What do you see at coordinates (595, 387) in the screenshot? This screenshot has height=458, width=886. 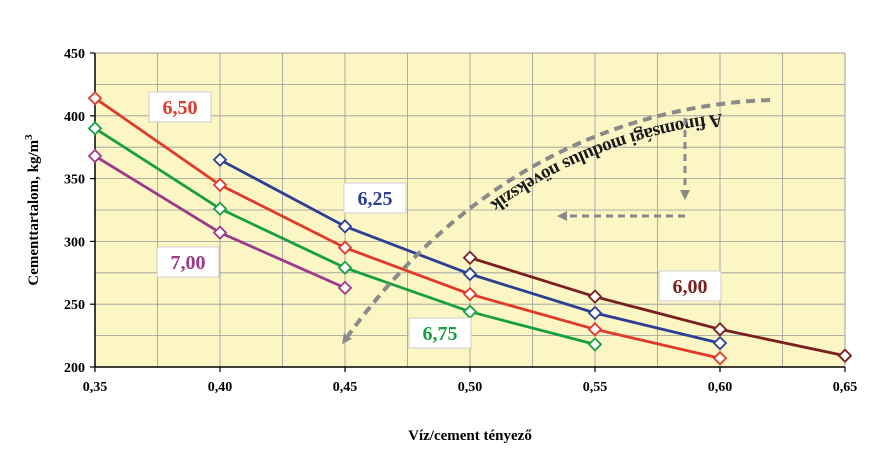 I see `x-tick-label: 0,55` at bounding box center [595, 387].